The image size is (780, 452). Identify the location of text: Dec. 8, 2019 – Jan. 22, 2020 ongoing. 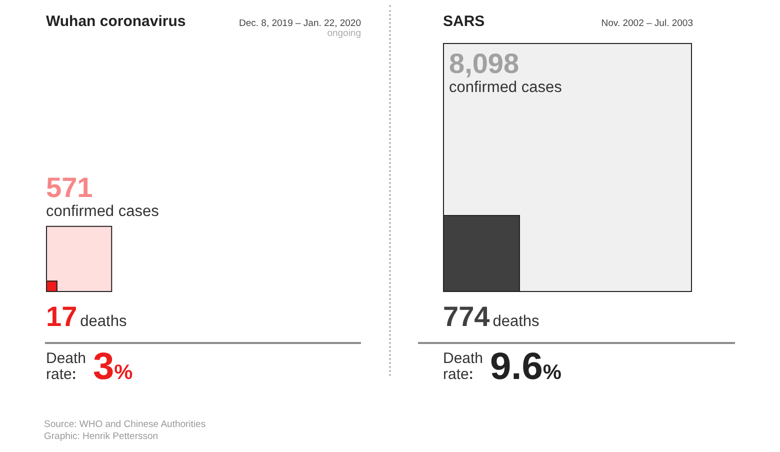
(299, 29).